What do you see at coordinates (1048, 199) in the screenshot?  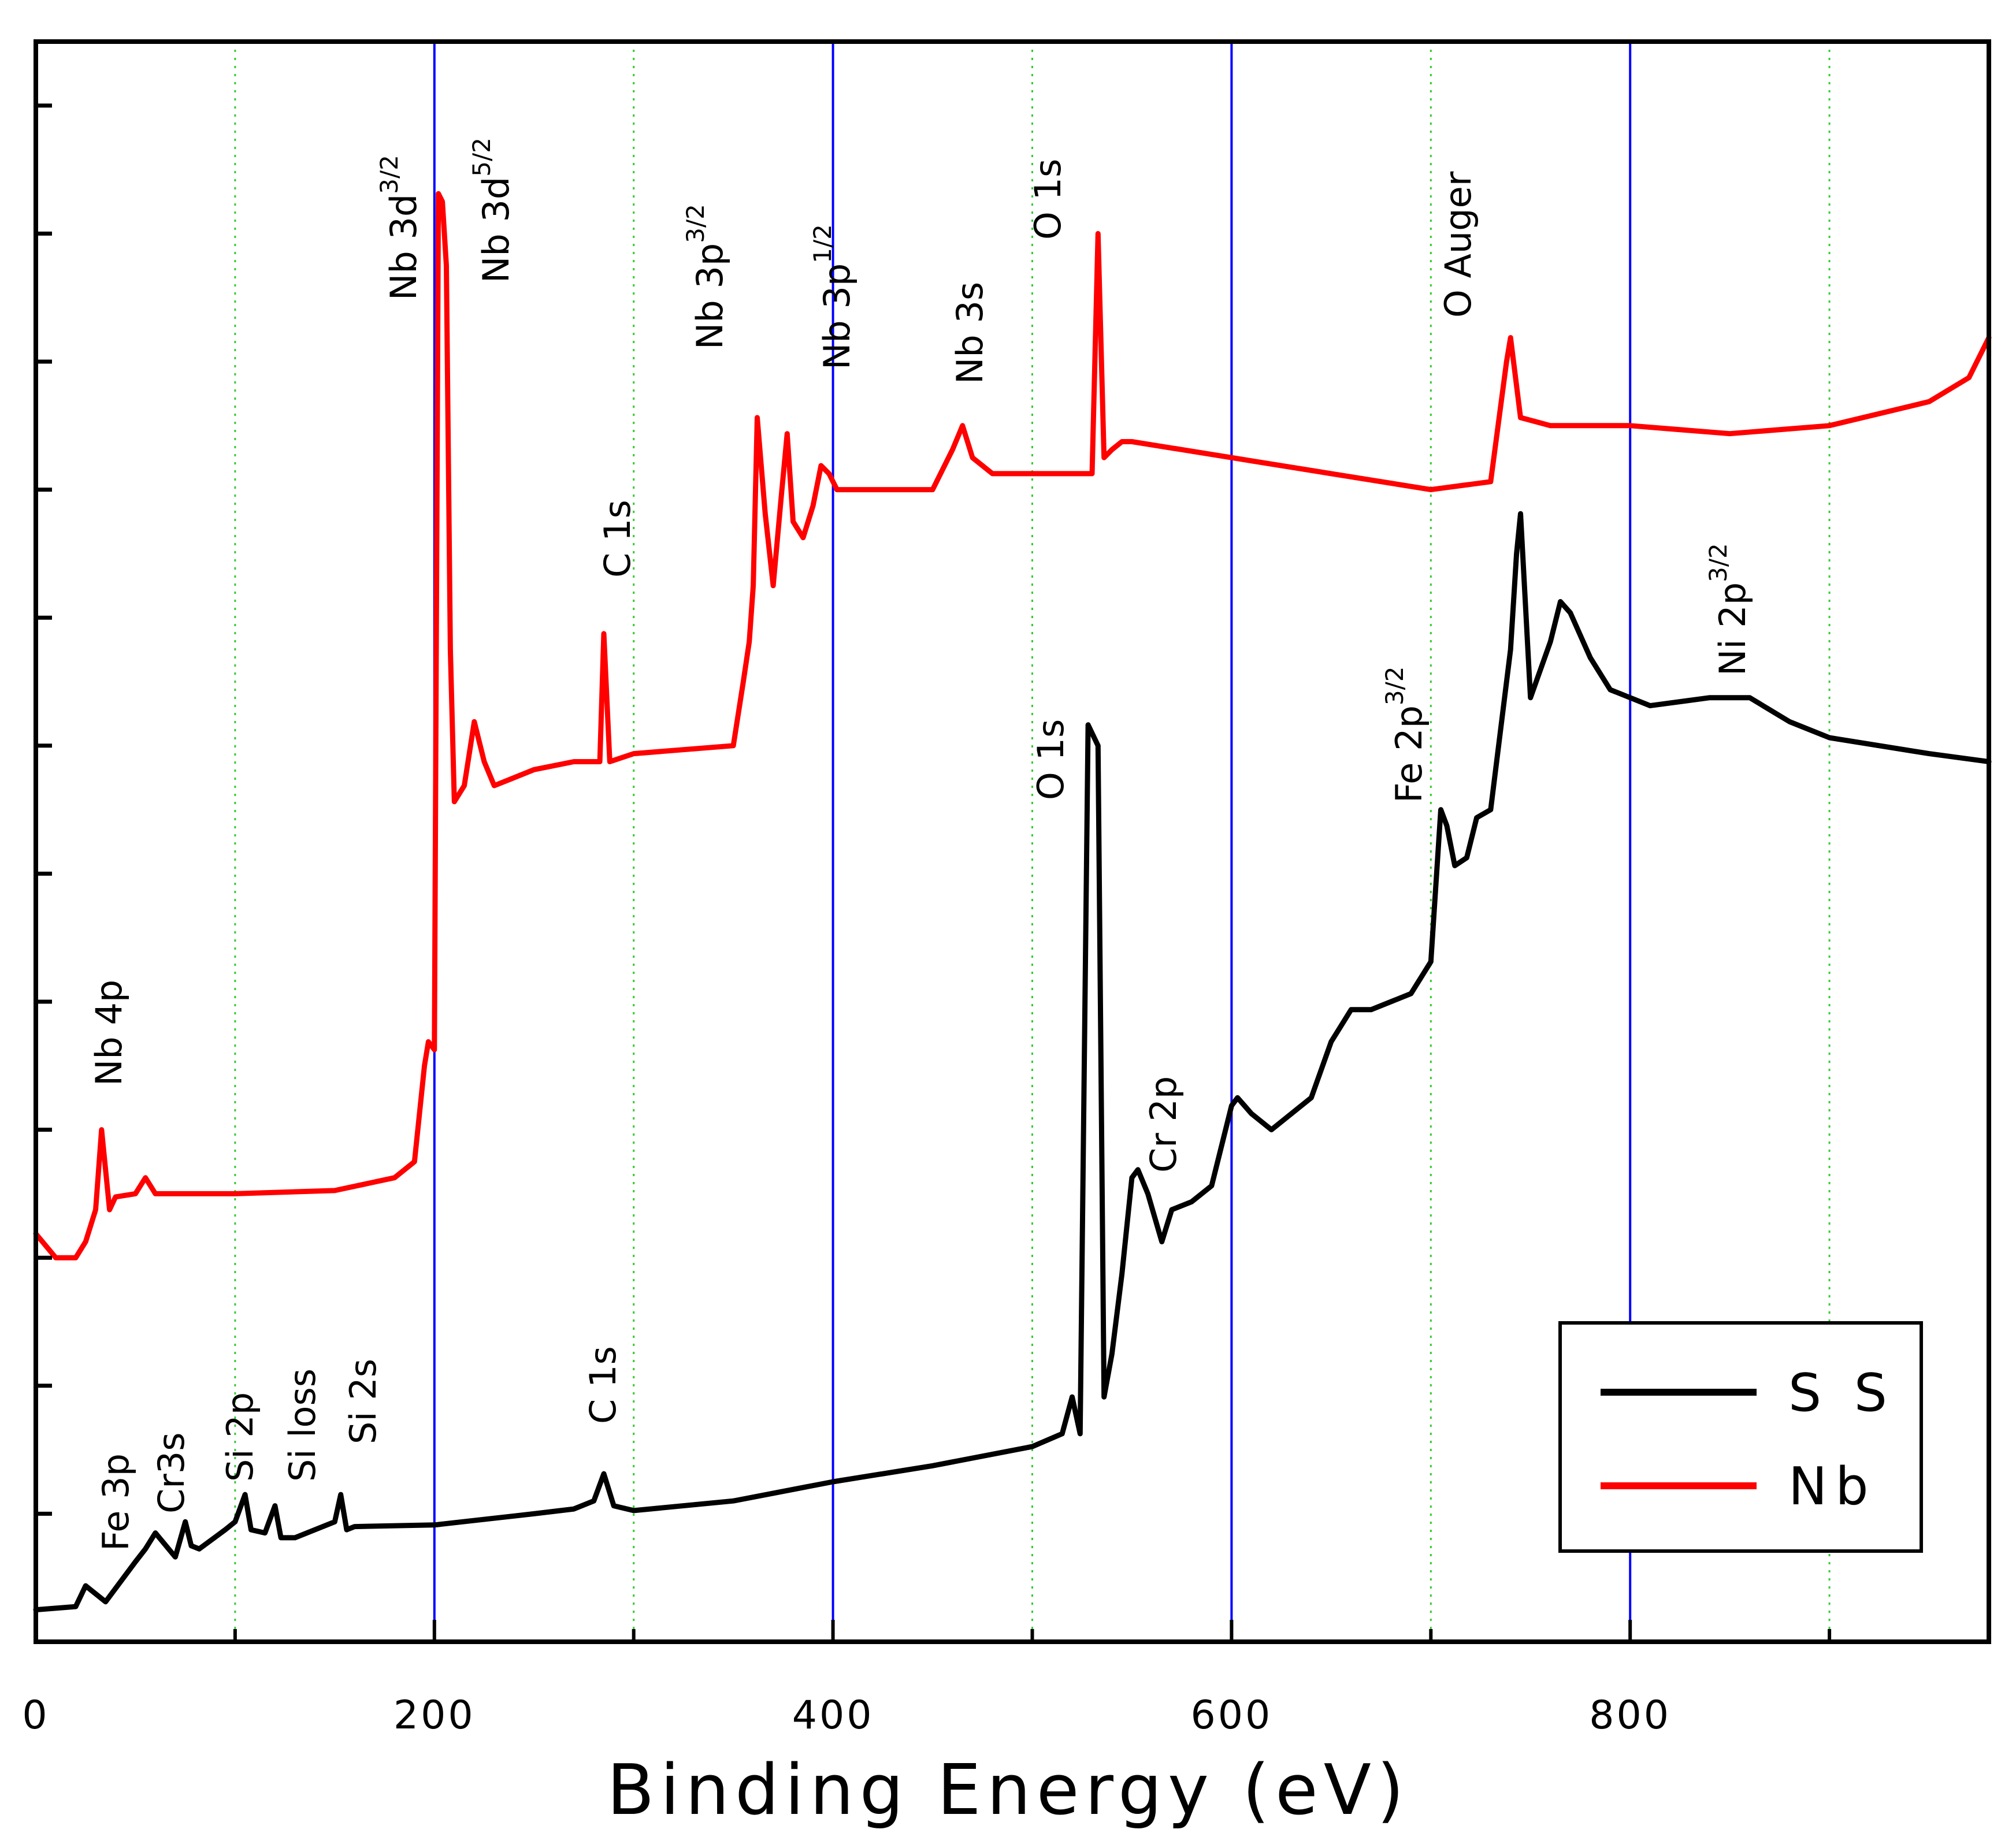 I see `annotation-nb-o-1s: O 1s` at bounding box center [1048, 199].